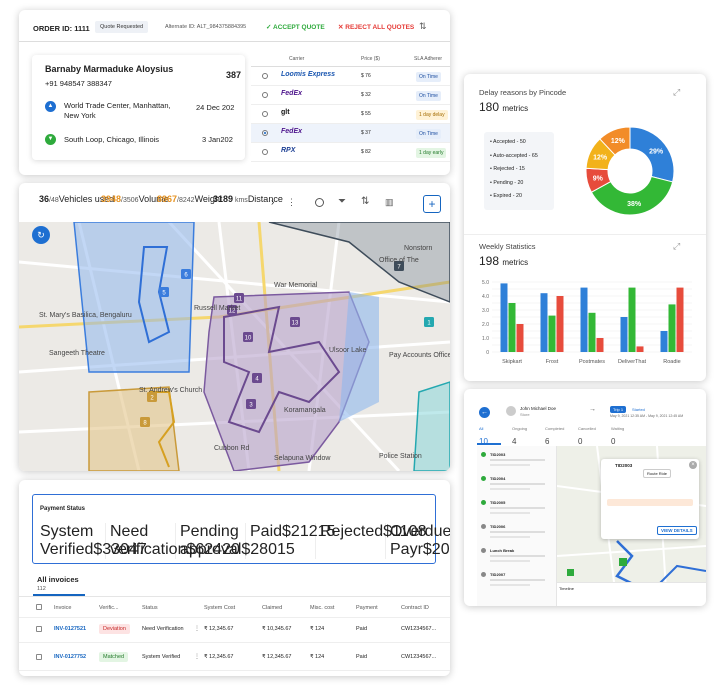  What do you see at coordinates (58, 579) in the screenshot?
I see `all-invoices-title: All invoices` at bounding box center [58, 579].